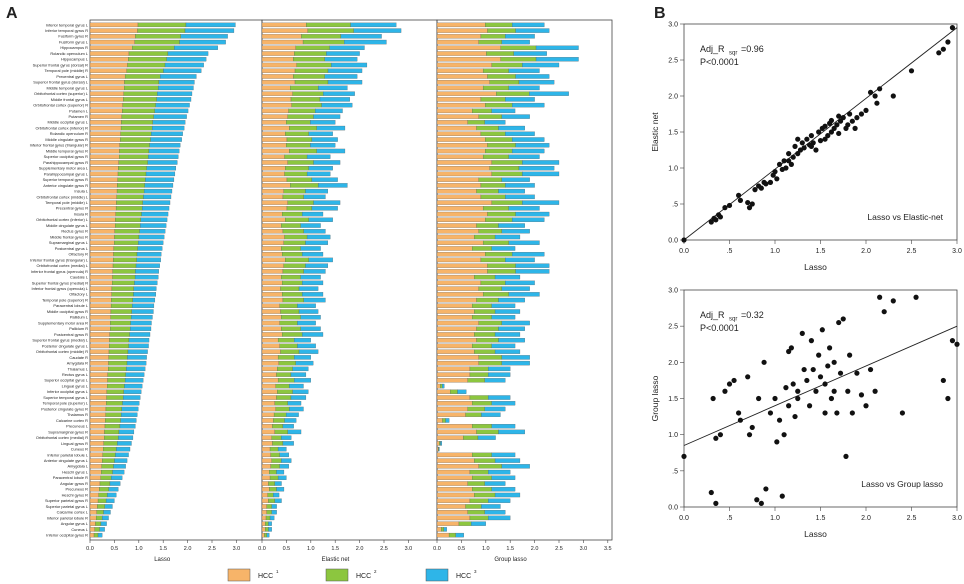 The image size is (964, 584). Describe the element at coordinates (475, 571) in the screenshot. I see `legend-label-superscript: 3` at that location.